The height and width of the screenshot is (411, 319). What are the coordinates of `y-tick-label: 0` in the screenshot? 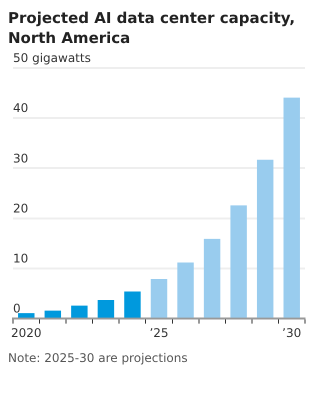 It's located at (16, 309).